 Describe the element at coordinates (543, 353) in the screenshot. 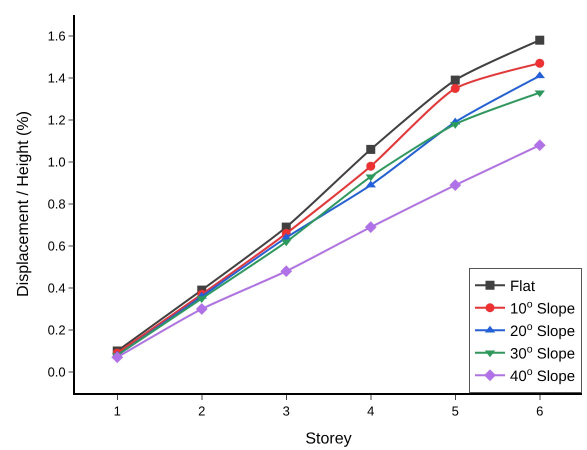

I see `legend-label: 30$^{o}$ Slope` at that location.